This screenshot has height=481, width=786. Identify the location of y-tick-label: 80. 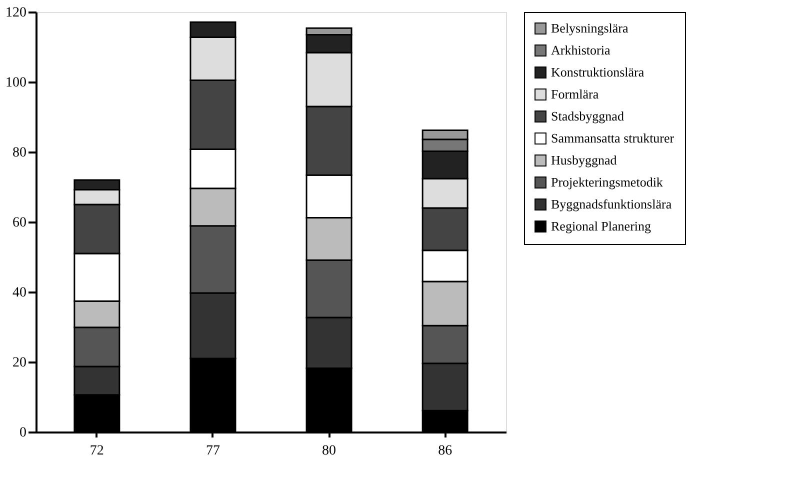
(19, 153).